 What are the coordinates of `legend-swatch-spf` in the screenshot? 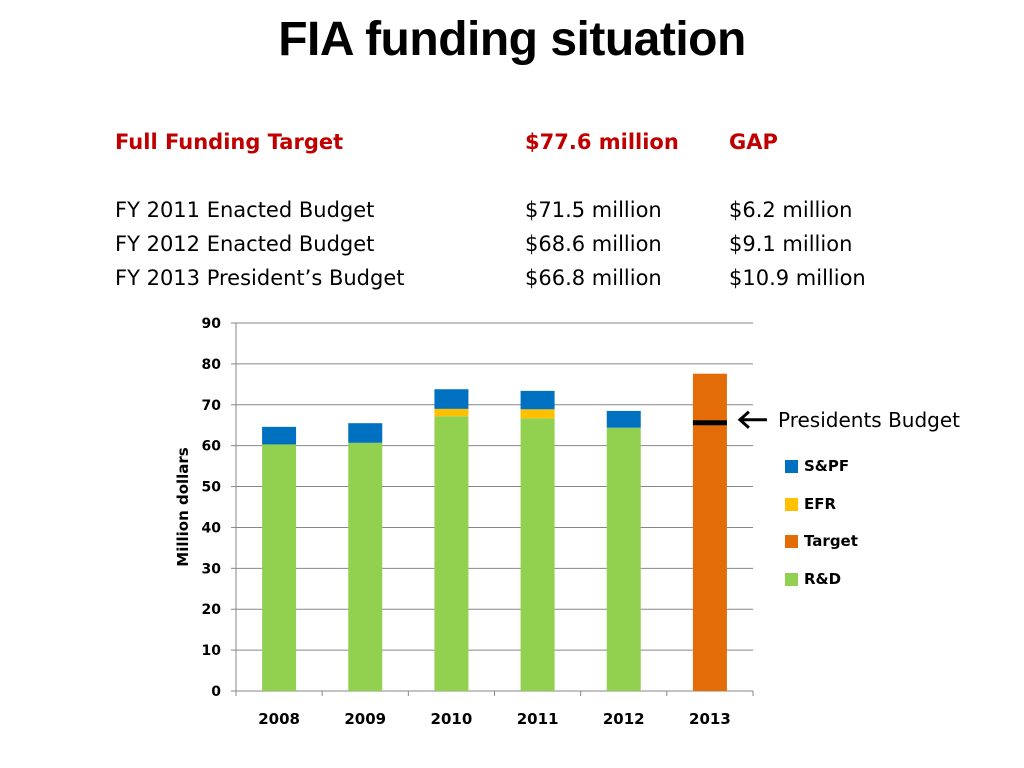 It's located at (791, 466).